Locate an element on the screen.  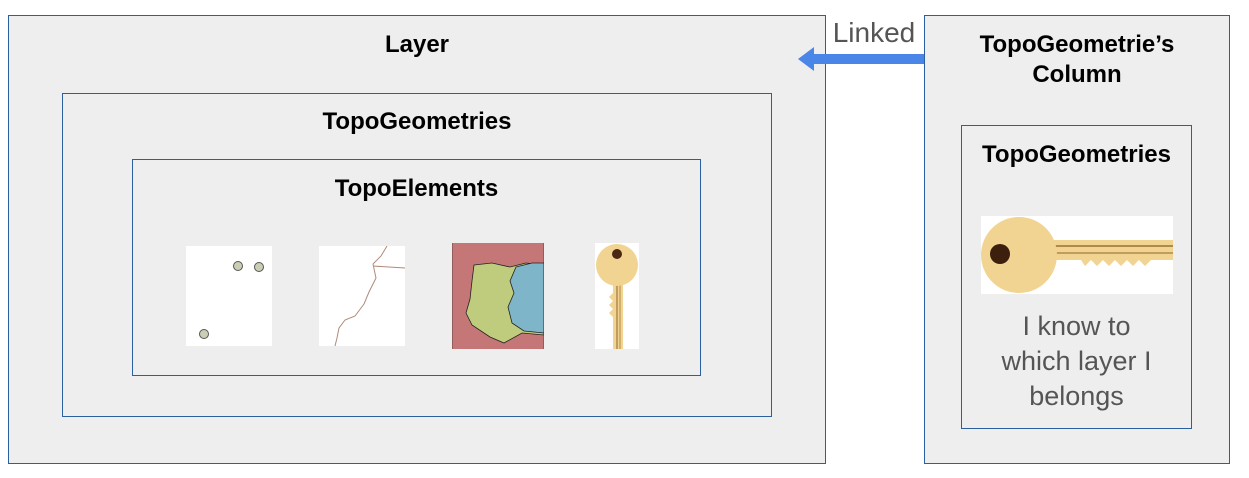
column-title-line2: Column is located at coordinates (1077, 74).